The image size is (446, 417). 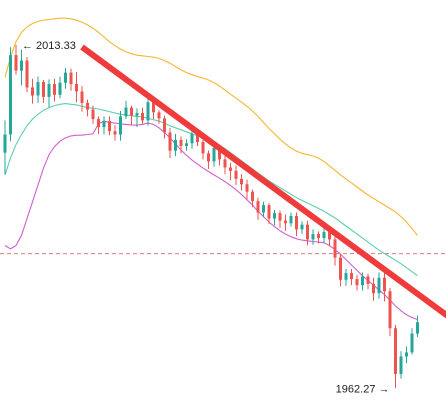 What do you see at coordinates (49, 46) in the screenshot?
I see `high-price-label: ← 2013.33` at bounding box center [49, 46].